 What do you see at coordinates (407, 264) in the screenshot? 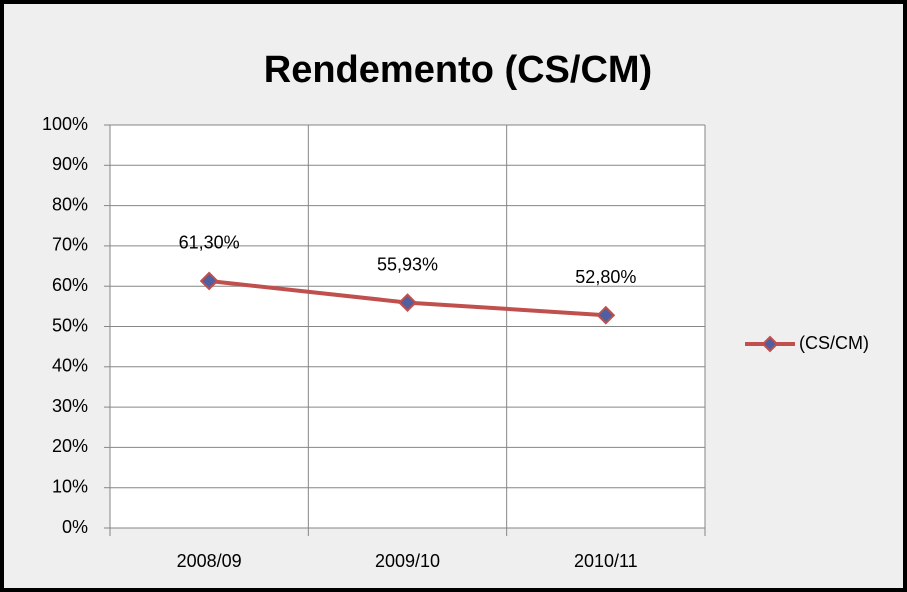
I see `data-label: 55,93%` at bounding box center [407, 264].